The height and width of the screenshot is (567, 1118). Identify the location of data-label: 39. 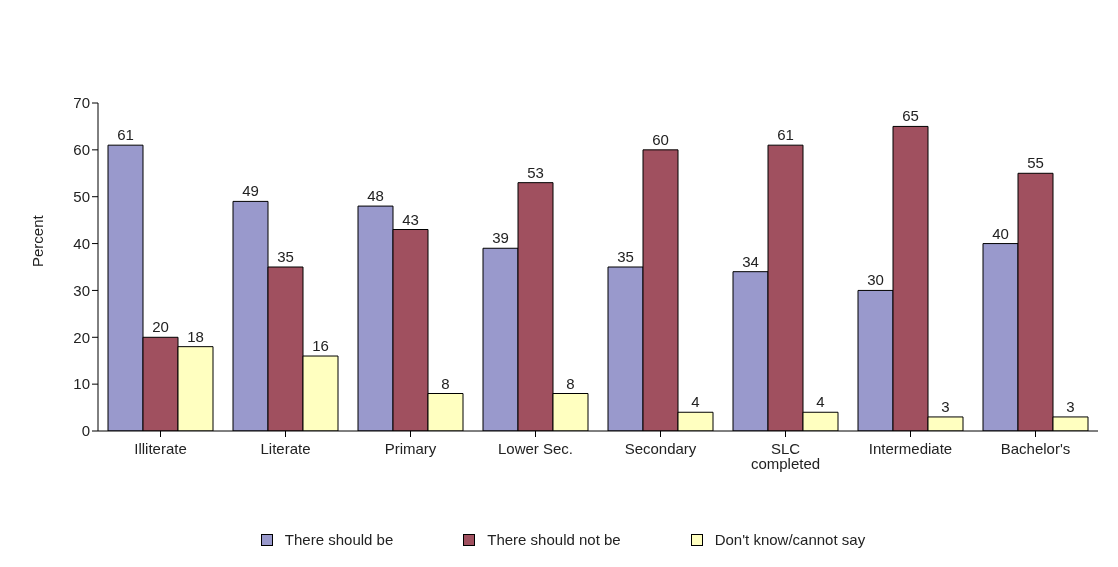
(500, 238).